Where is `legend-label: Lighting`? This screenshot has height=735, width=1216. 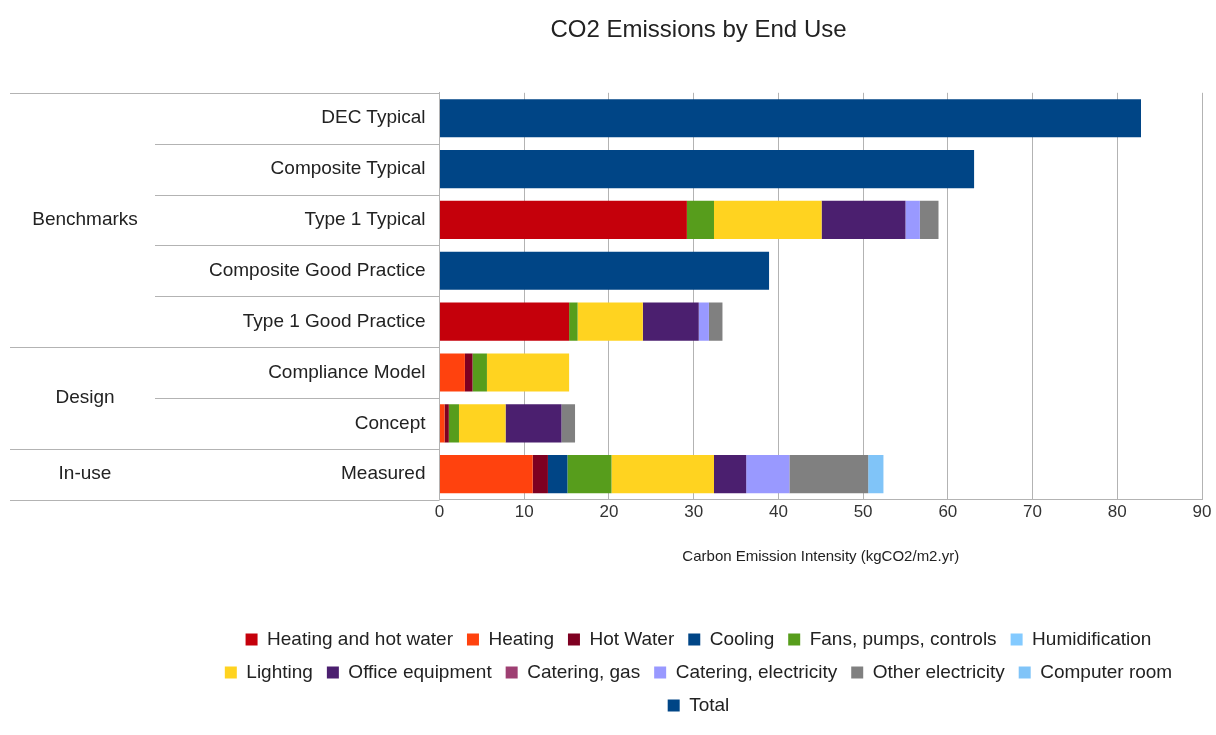 legend-label: Lighting is located at coordinates (279, 671).